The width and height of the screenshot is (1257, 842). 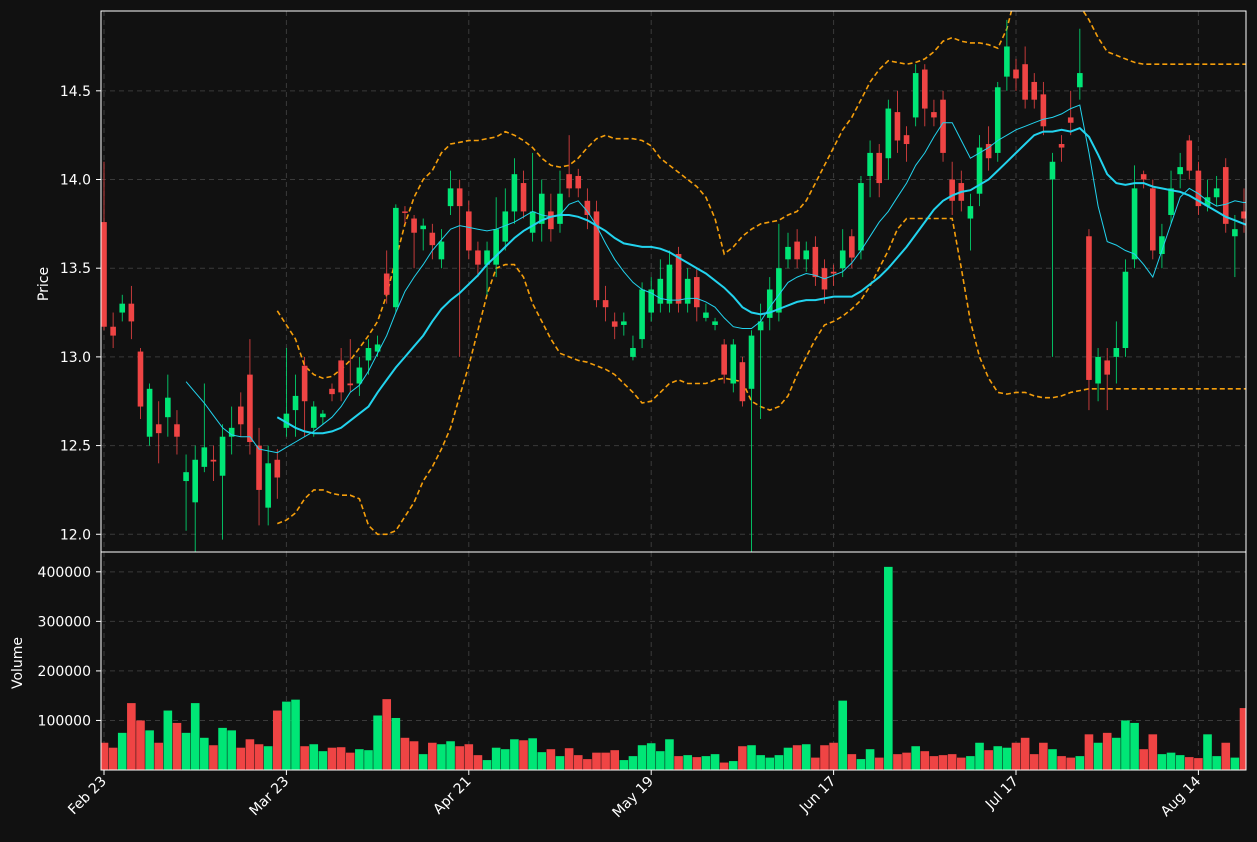 What do you see at coordinates (75, 358) in the screenshot?
I see `price-tick-label: 13.0` at bounding box center [75, 358].